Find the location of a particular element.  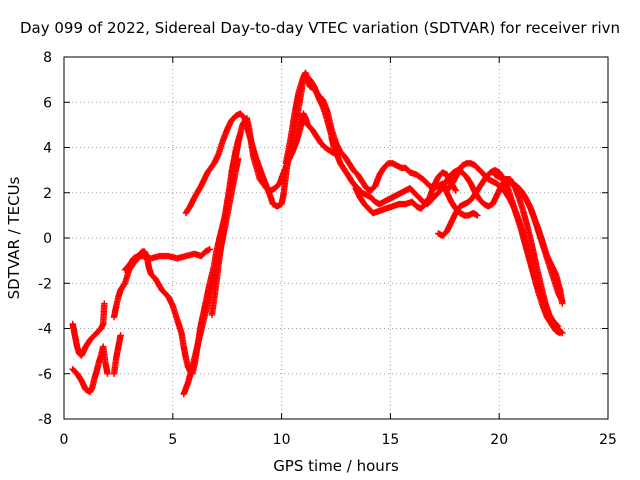

y-tick-label: -6 is located at coordinates (45, 375).